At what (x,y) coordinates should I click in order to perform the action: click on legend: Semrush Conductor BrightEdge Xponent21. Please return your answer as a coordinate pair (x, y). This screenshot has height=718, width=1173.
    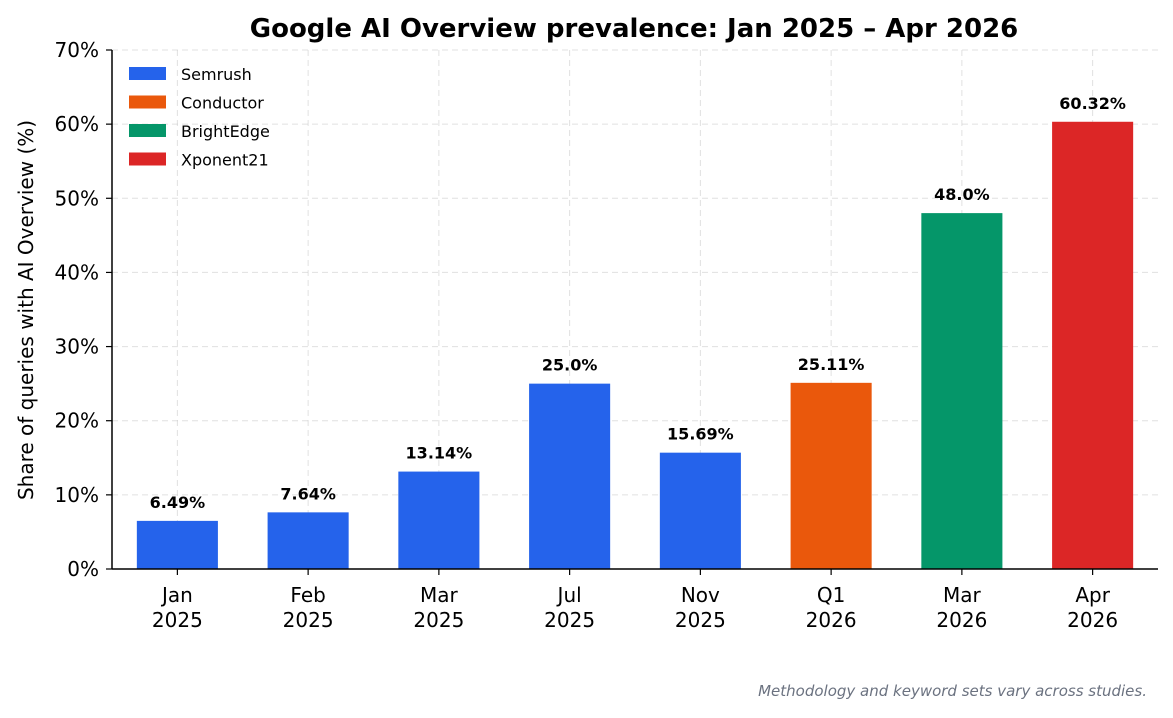
    Looking at the image, I should click on (199, 117).